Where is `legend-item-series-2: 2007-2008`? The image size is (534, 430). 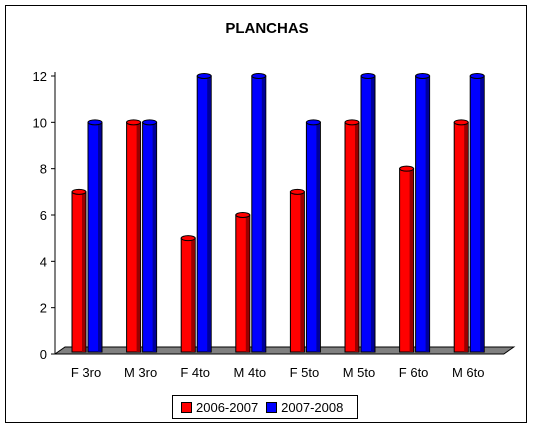
legend-item-series-2: 2007-2008 is located at coordinates (304, 407).